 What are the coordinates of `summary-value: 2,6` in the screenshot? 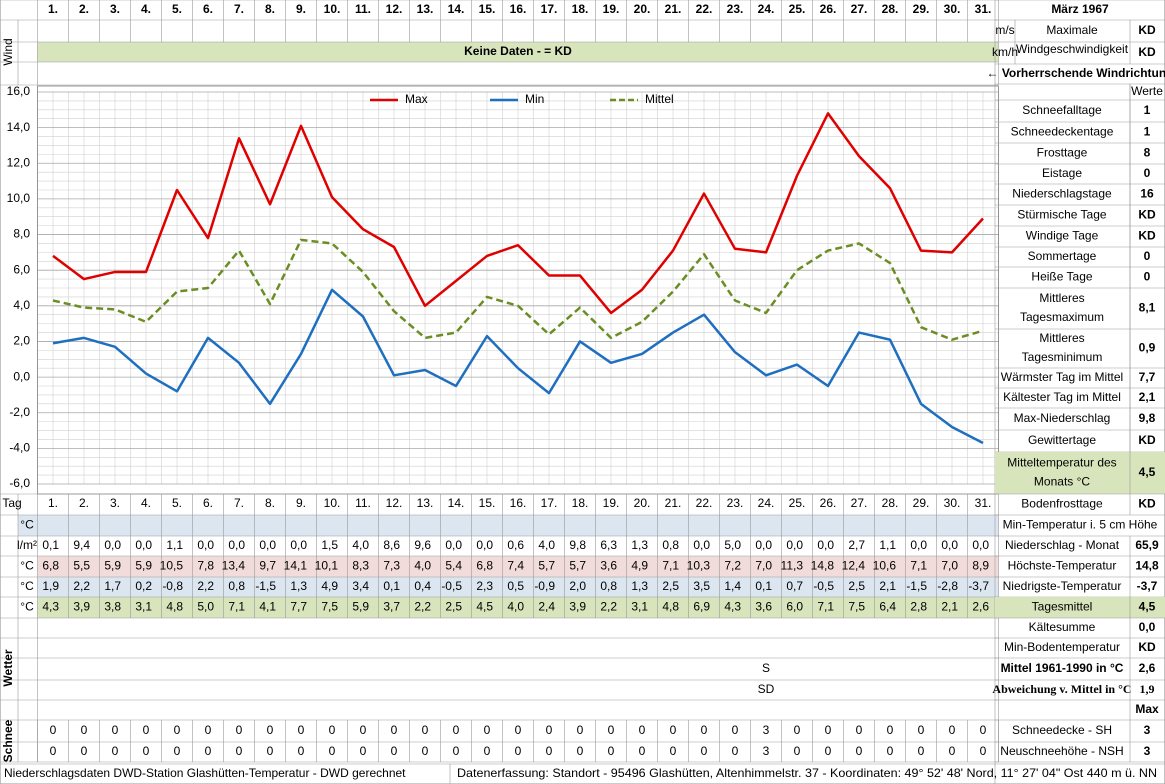 It's located at (1147, 668).